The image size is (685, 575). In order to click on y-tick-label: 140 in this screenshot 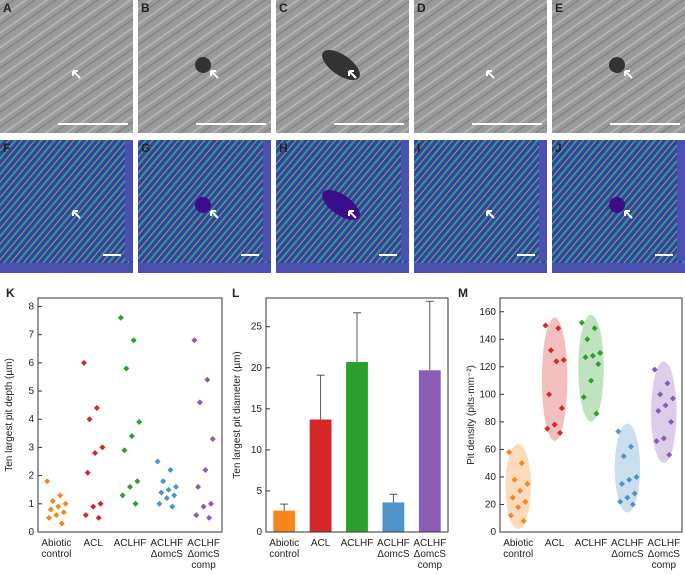, I will do `click(487, 339)`.